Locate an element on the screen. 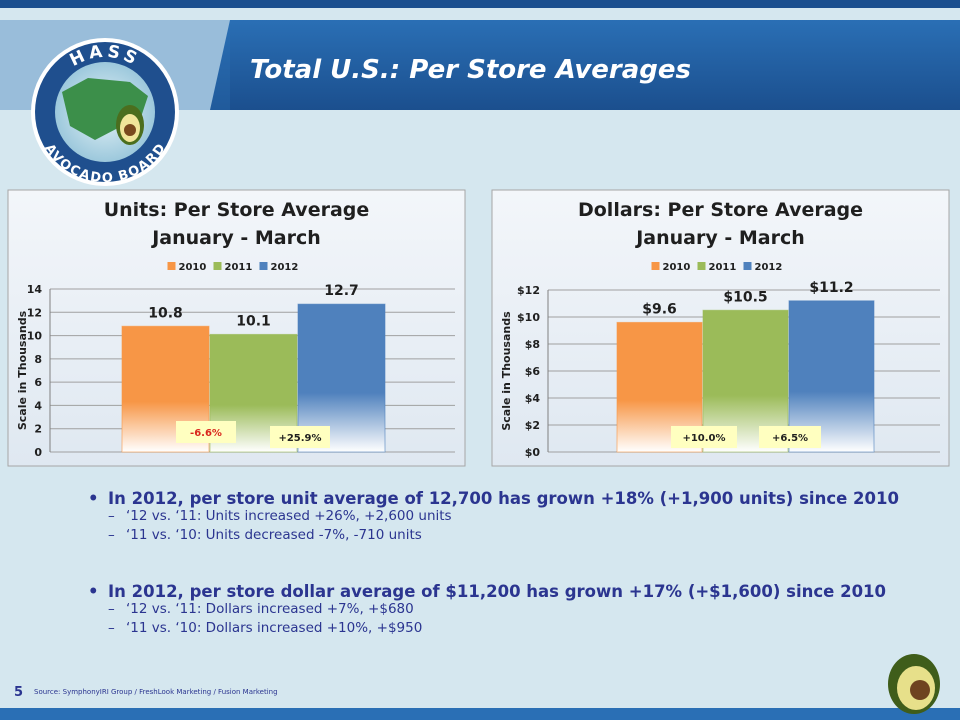  logo-avocado-pit is located at coordinates (130, 130).